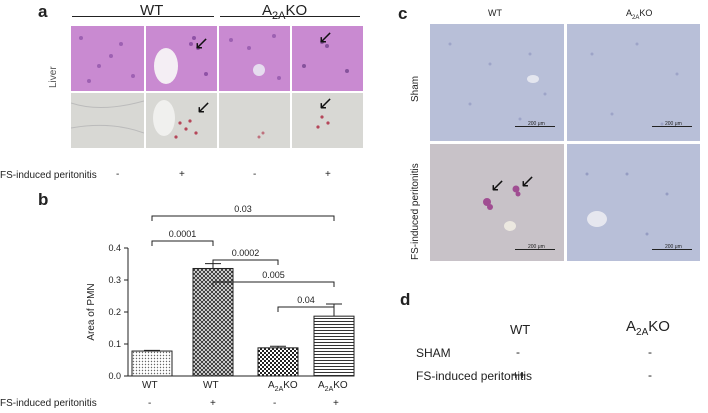 The image size is (708, 413). What do you see at coordinates (633, 82) in the screenshot?
I see `micrograph-c-ko-sham` at bounding box center [633, 82].